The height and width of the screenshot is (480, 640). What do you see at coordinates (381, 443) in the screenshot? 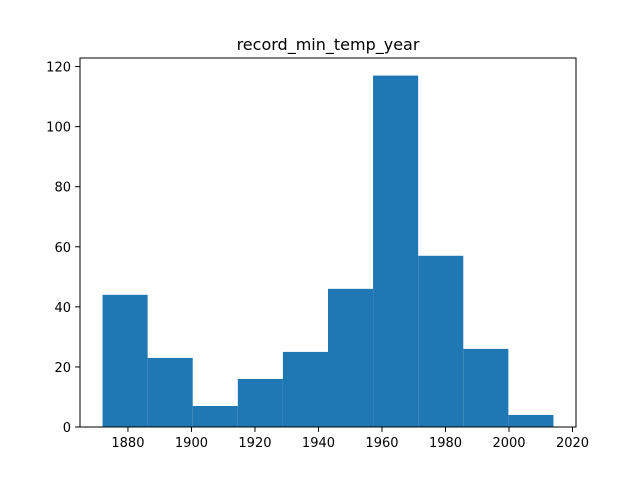
I see `x-tick-label: 1960` at bounding box center [381, 443].